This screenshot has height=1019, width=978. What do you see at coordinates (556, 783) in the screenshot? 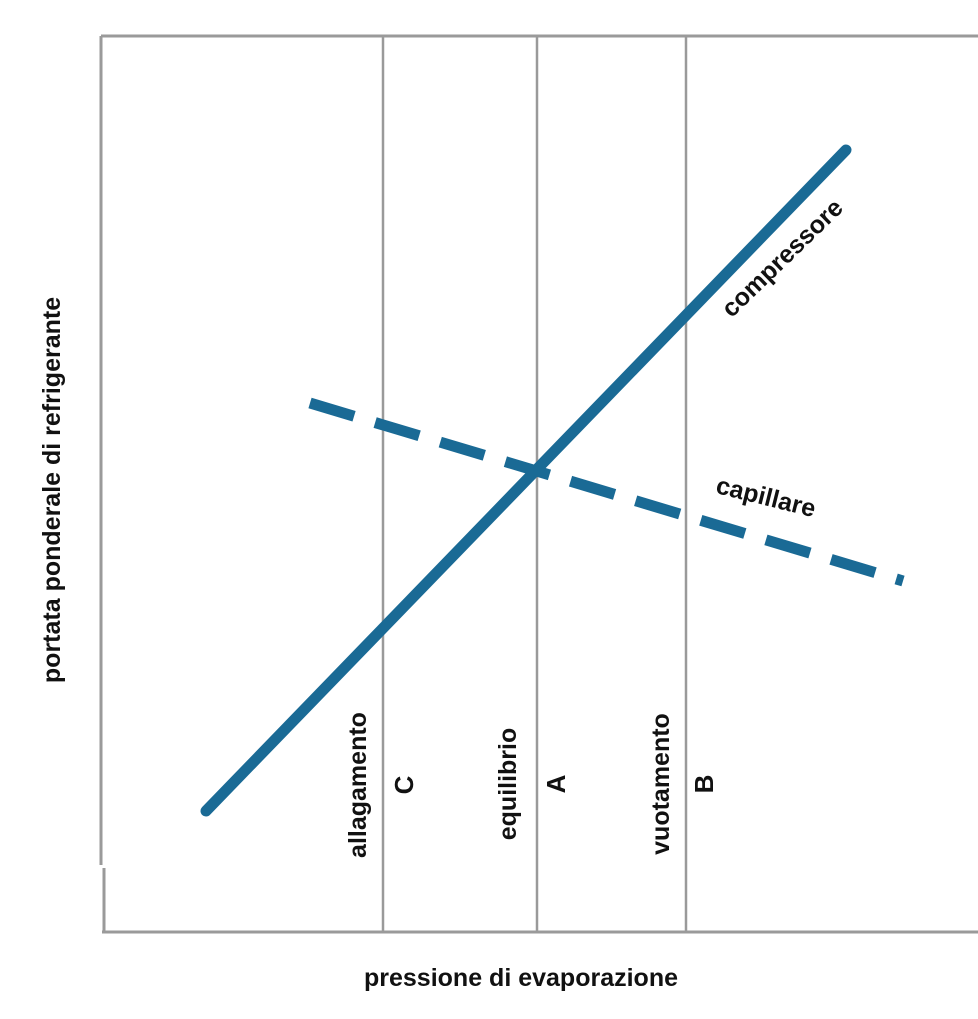
I see `state-letter-A: A` at bounding box center [556, 783].